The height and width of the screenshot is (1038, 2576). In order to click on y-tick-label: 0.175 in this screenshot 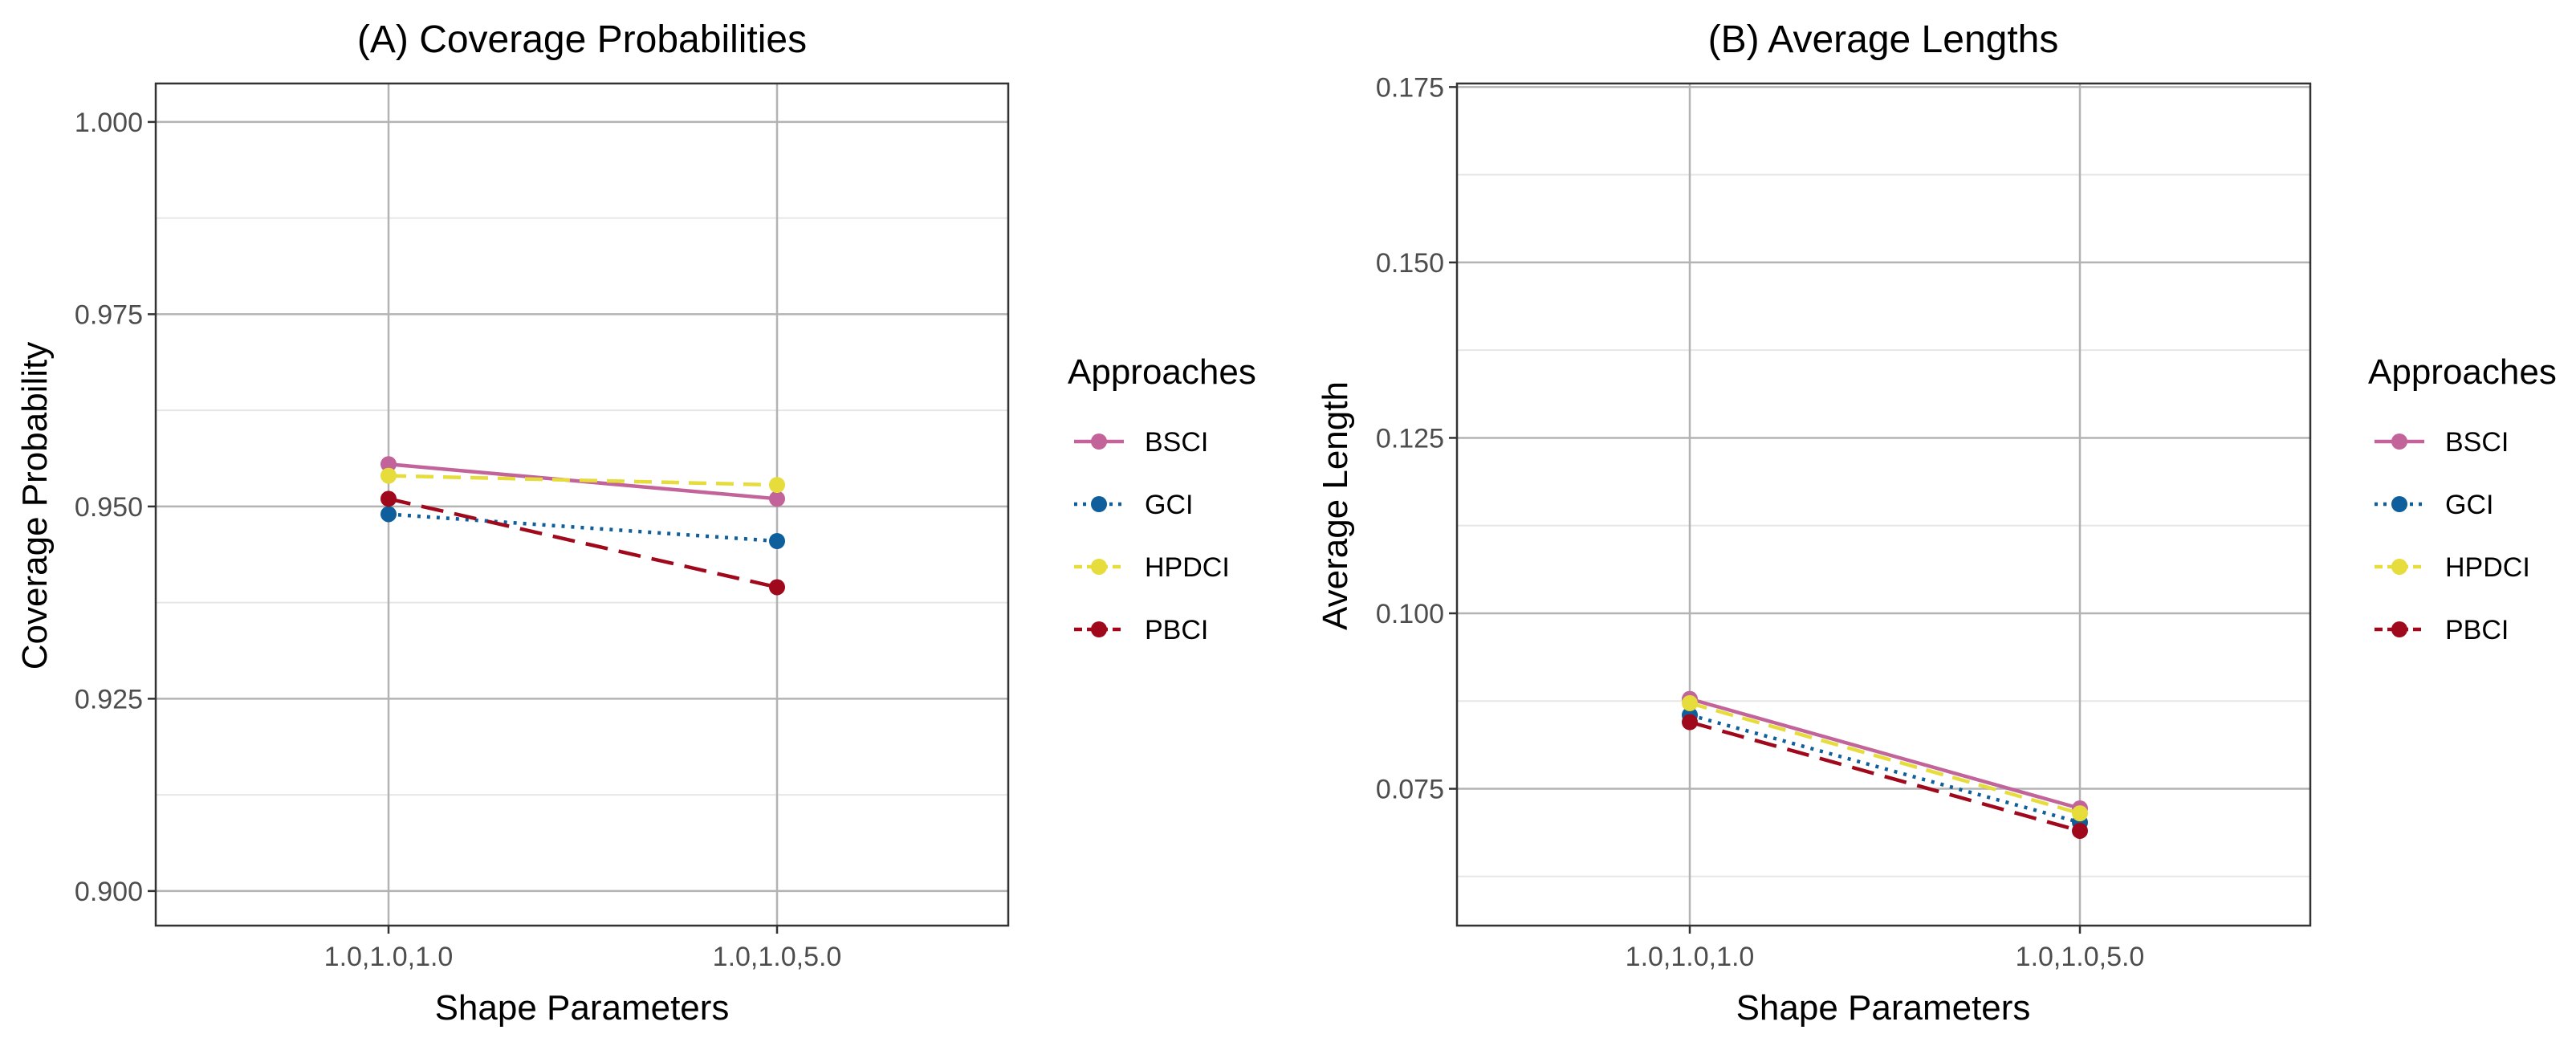, I will do `click(1410, 87)`.